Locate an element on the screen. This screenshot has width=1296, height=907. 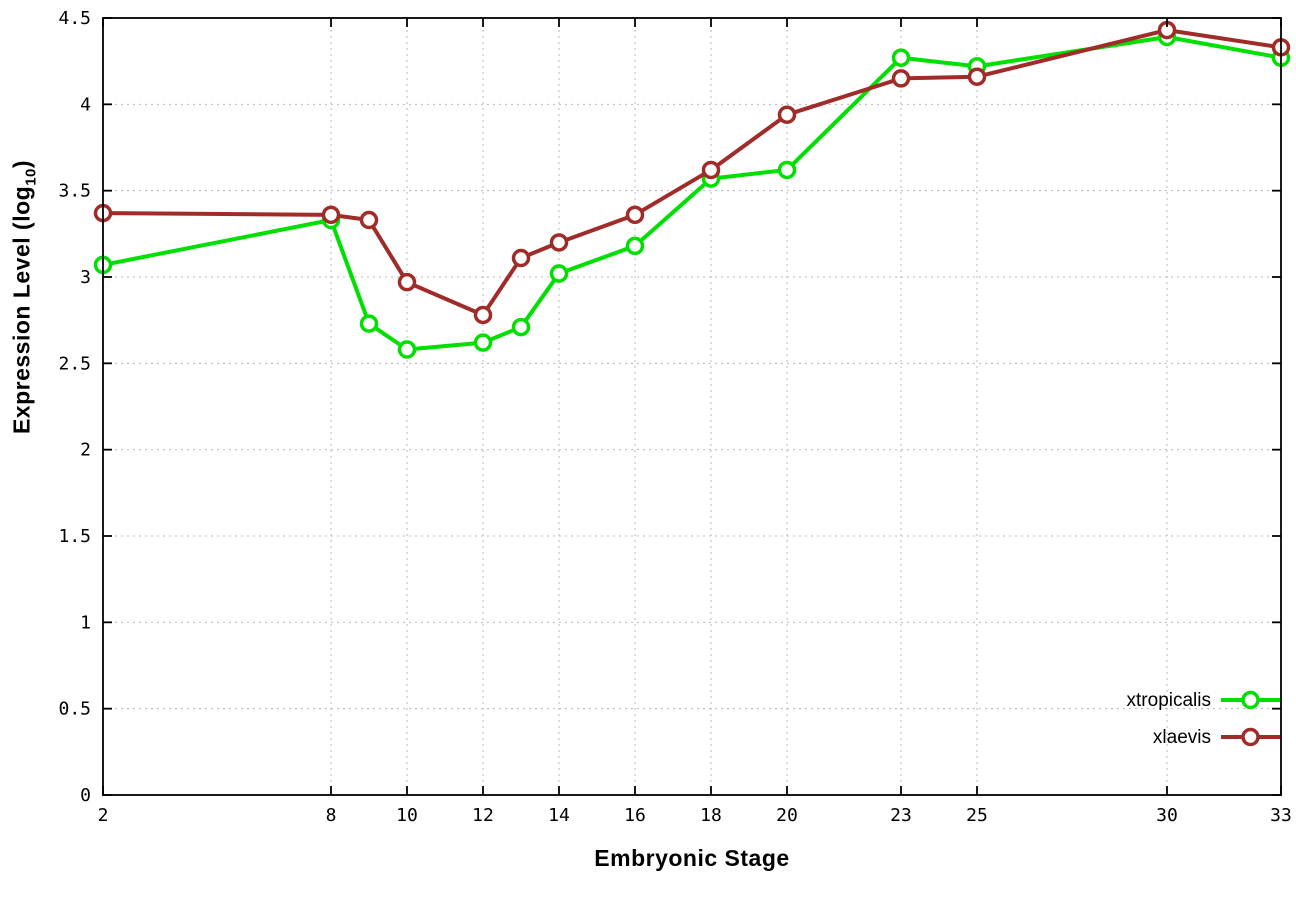
x-tick-label: 33 is located at coordinates (1281, 815).